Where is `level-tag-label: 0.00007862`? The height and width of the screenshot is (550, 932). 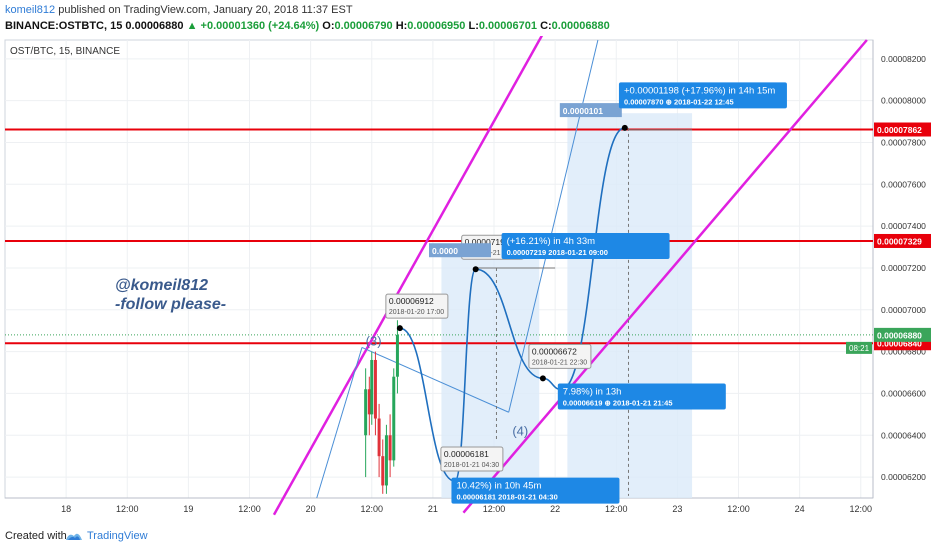
level-tag-label: 0.00007862 is located at coordinates (899, 130).